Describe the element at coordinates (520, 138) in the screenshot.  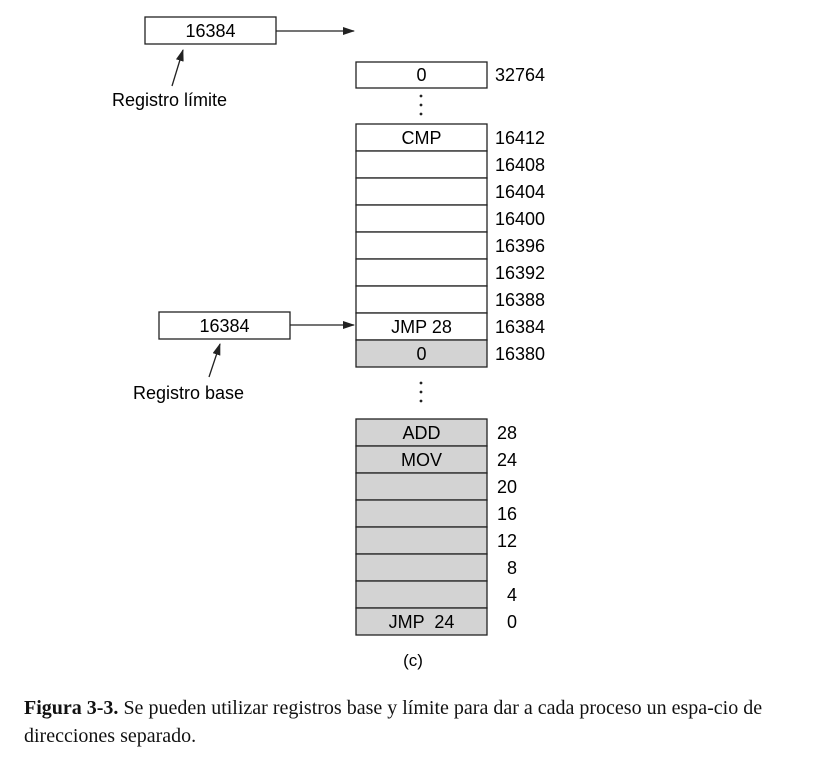
I see `memory-cell-address: 16412` at that location.